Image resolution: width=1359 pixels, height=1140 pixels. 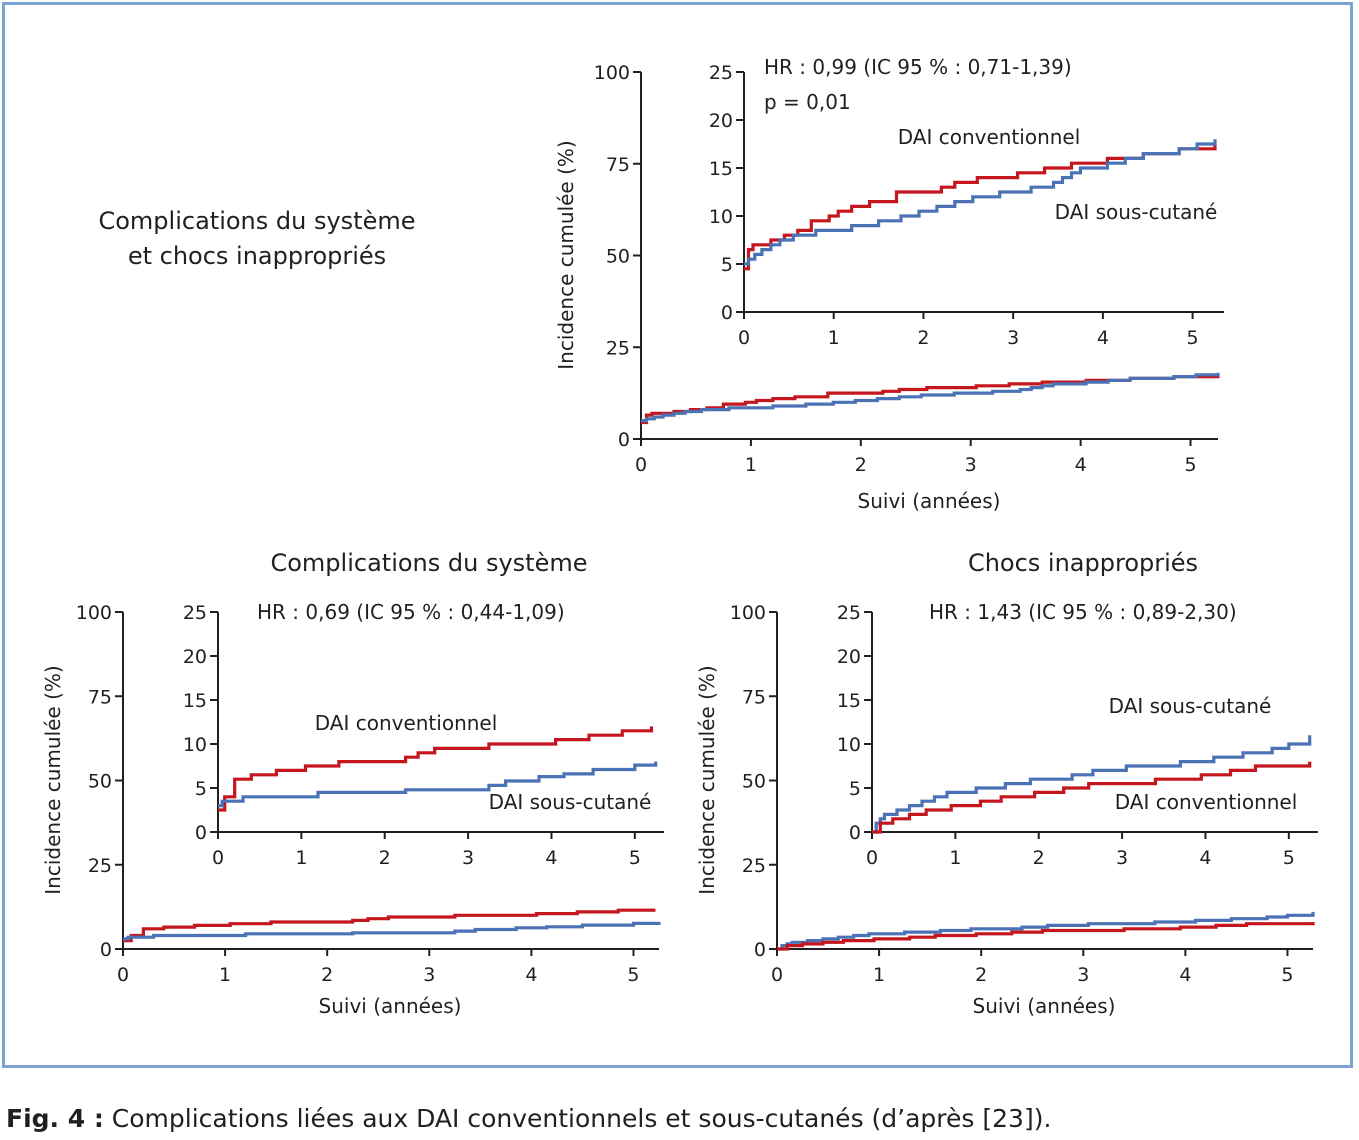 I want to click on hr-annotation: HR : 1,43 (IC 95 % : 0,89-2,30), so click(x=1083, y=612).